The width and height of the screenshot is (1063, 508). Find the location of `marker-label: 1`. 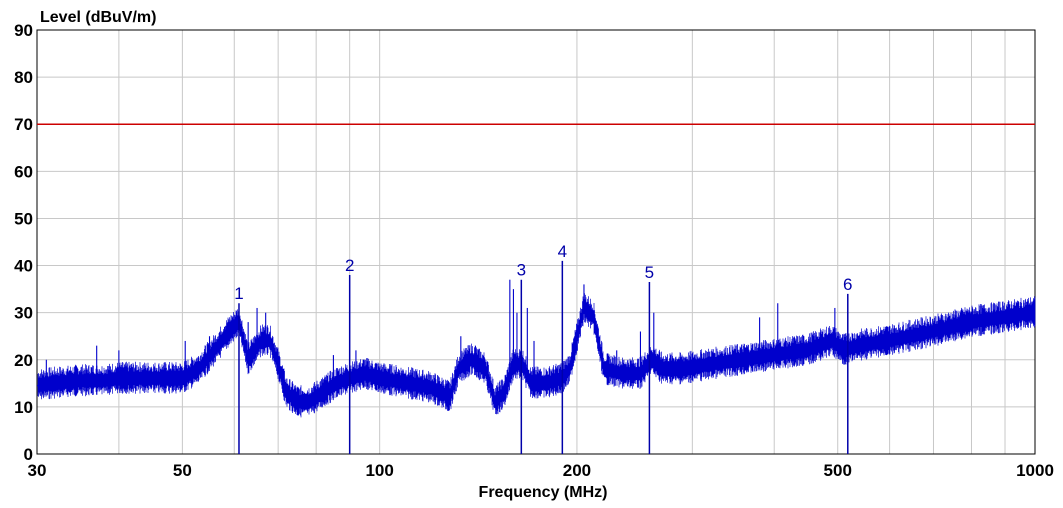

marker-label: 1 is located at coordinates (238, 293).